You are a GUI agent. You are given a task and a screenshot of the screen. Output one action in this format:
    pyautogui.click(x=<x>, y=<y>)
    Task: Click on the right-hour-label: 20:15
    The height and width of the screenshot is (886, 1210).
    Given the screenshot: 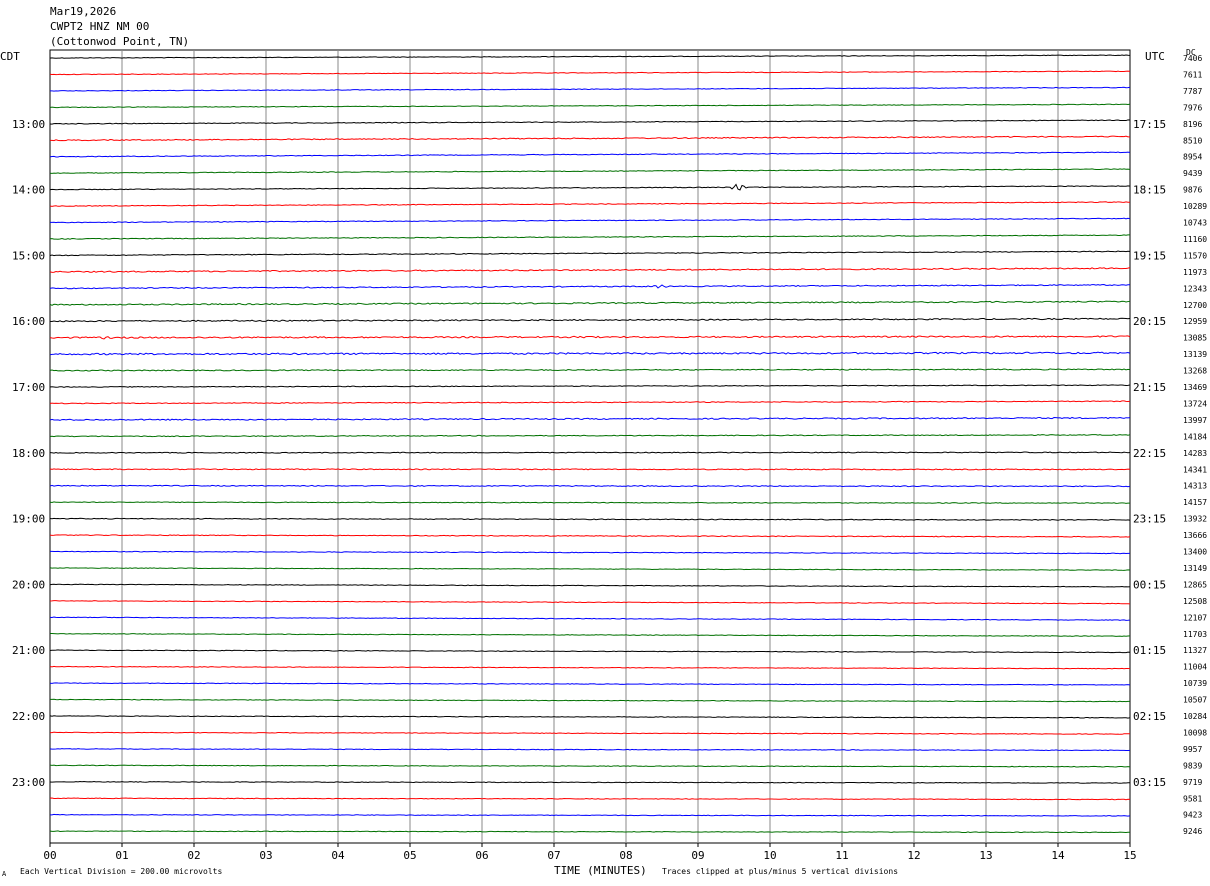 What is the action you would take?
    pyautogui.click(x=1149, y=321)
    